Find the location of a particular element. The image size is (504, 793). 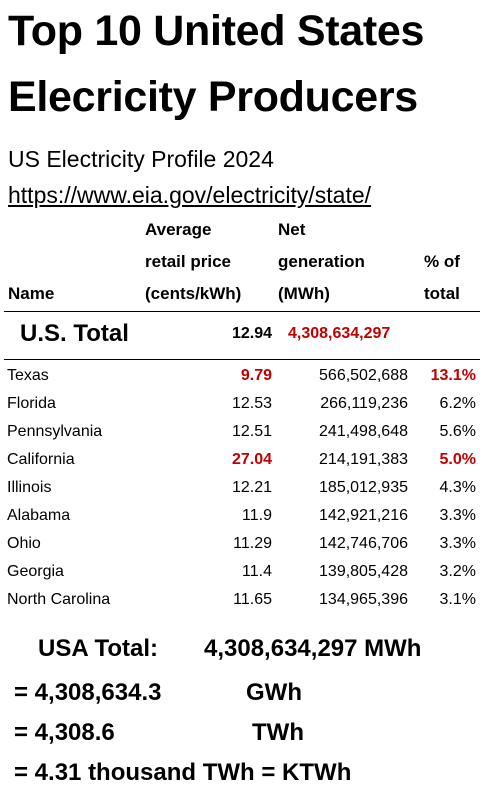

state-name: Florida is located at coordinates (31, 403).